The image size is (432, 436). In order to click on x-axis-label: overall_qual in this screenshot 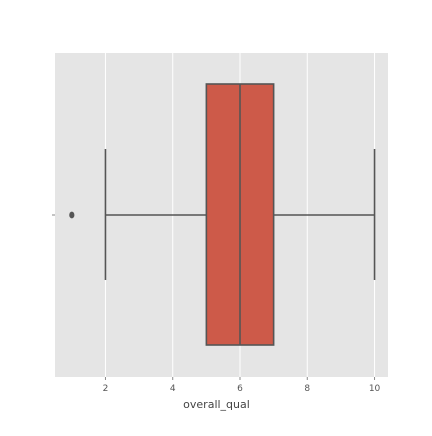, I will do `click(216, 404)`.